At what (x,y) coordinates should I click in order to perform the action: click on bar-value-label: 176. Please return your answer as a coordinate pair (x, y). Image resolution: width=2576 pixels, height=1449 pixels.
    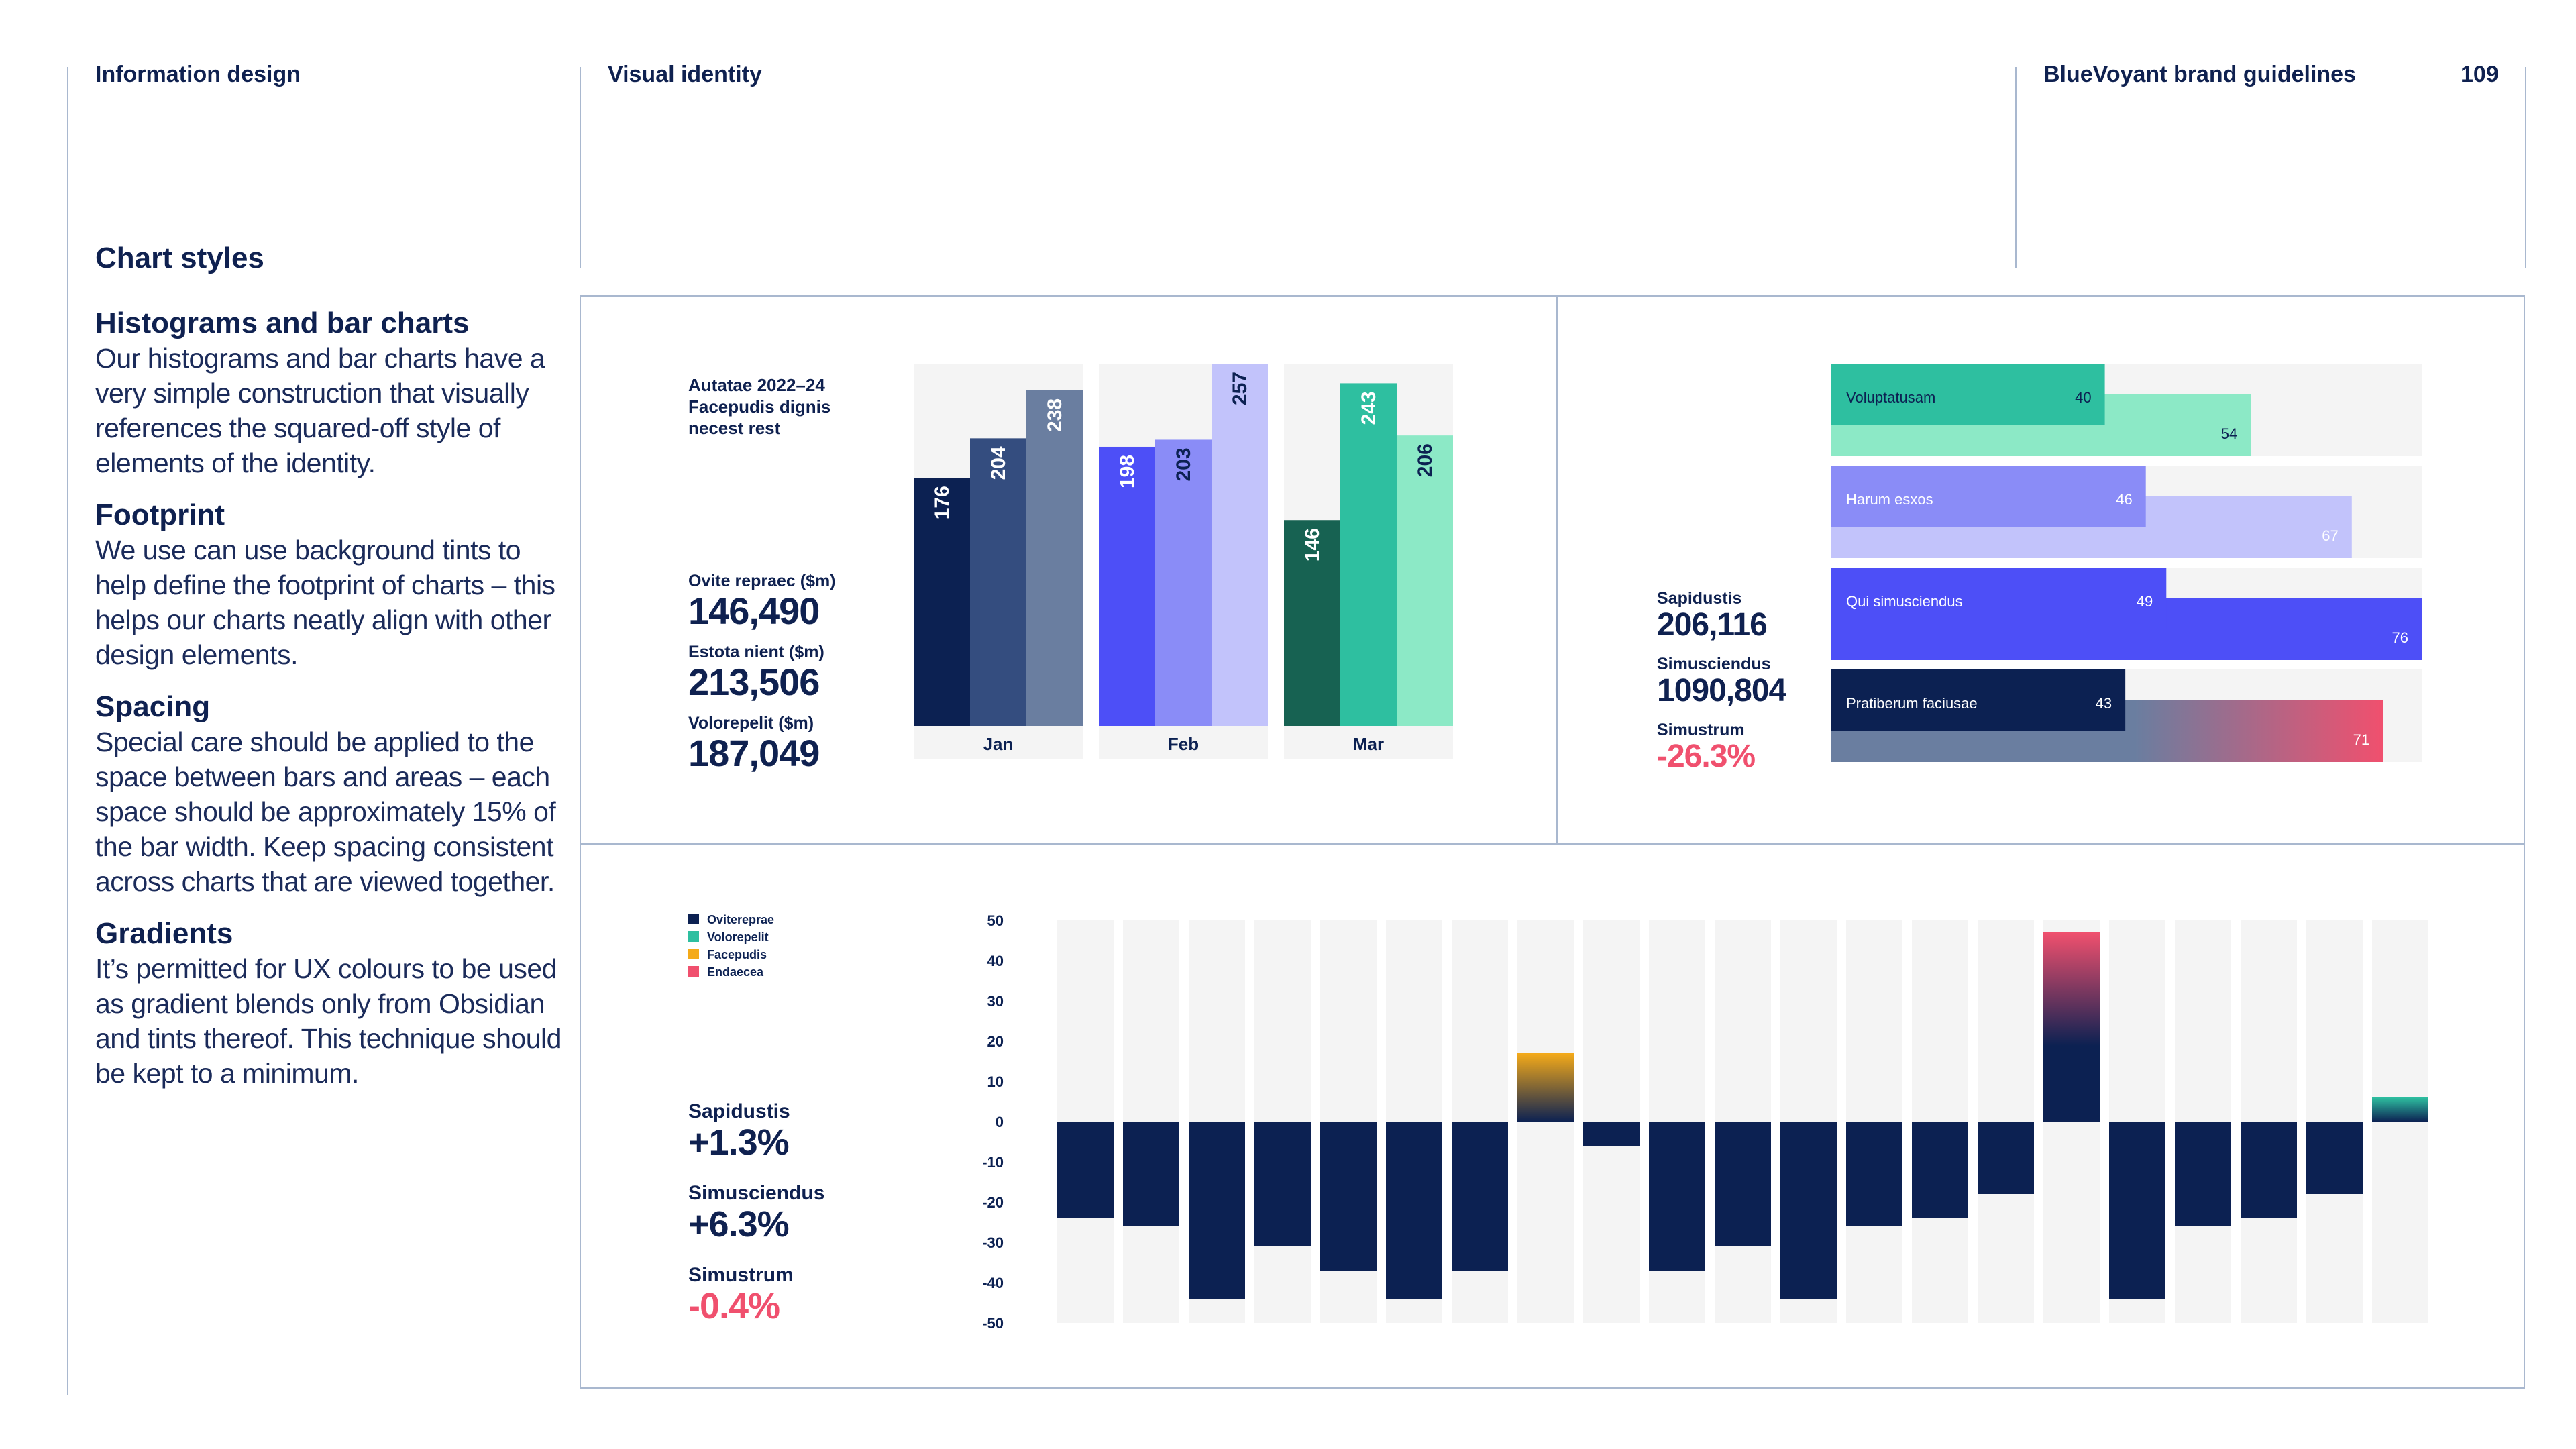
    Looking at the image, I should click on (942, 502).